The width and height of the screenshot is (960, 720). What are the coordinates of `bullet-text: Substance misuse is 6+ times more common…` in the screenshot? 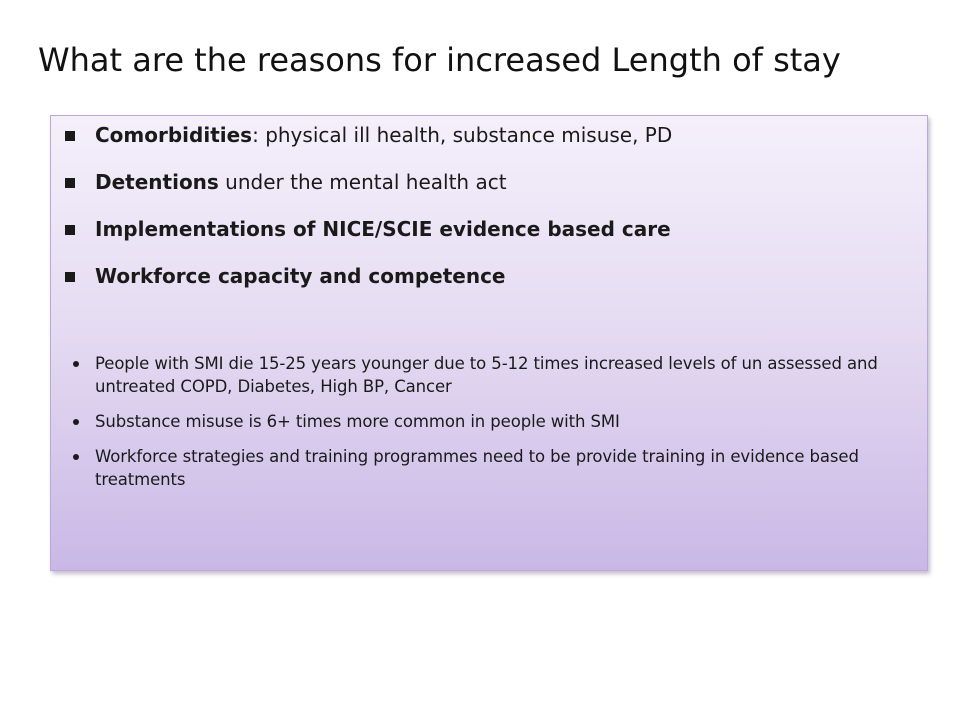 It's located at (357, 421).